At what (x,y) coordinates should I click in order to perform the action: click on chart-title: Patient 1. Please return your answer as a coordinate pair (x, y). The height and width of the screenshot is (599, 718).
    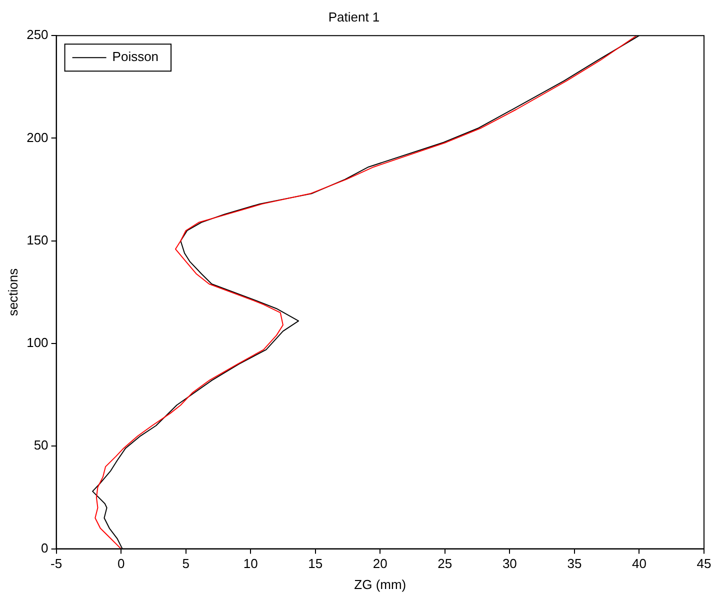
    Looking at the image, I should click on (354, 16).